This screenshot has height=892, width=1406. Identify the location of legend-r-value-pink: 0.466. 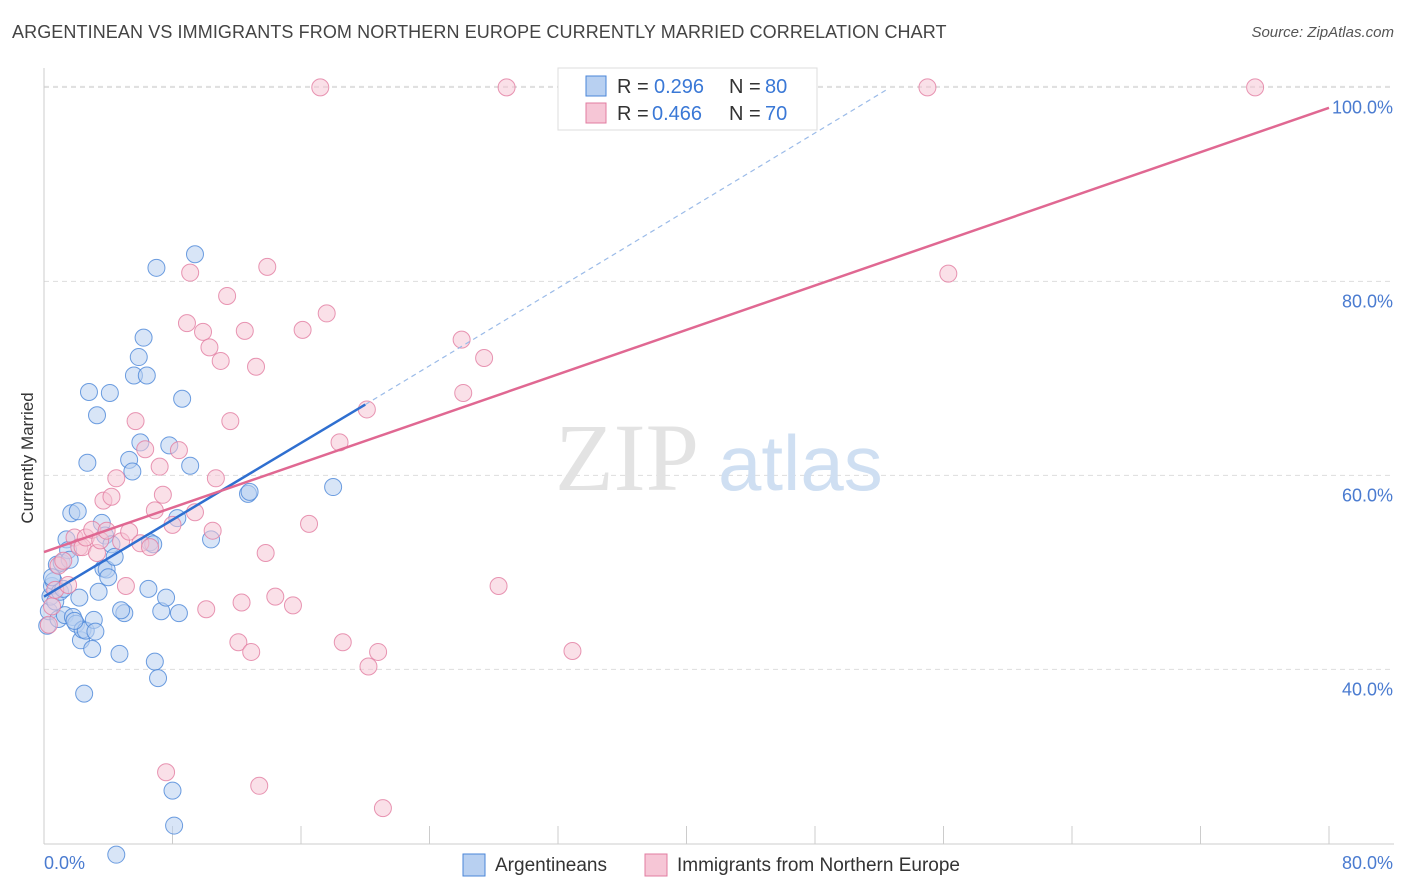
(677, 114).